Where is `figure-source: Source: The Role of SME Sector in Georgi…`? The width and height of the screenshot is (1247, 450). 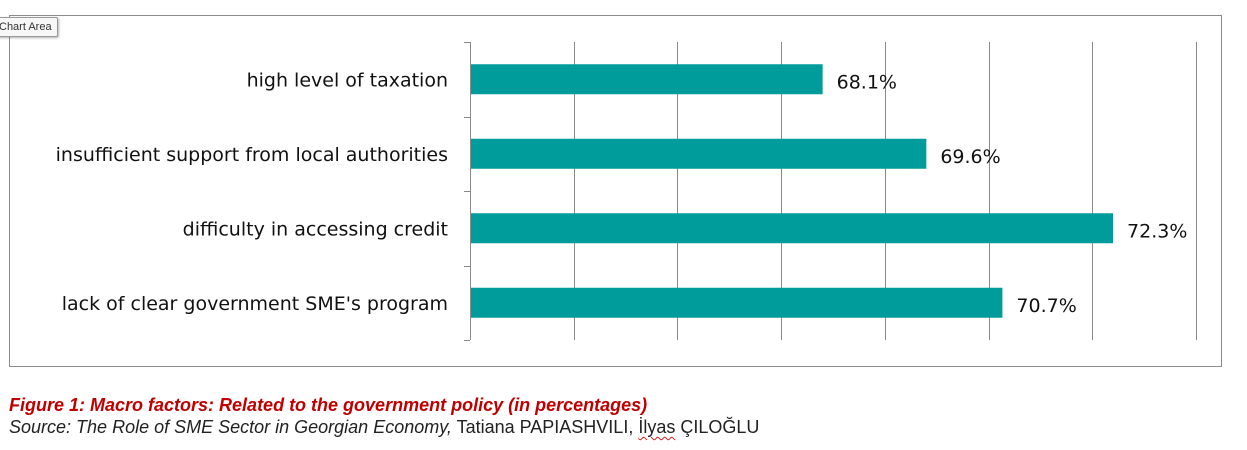
figure-source: Source: The Role of SME Sector in Georgi… is located at coordinates (384, 427).